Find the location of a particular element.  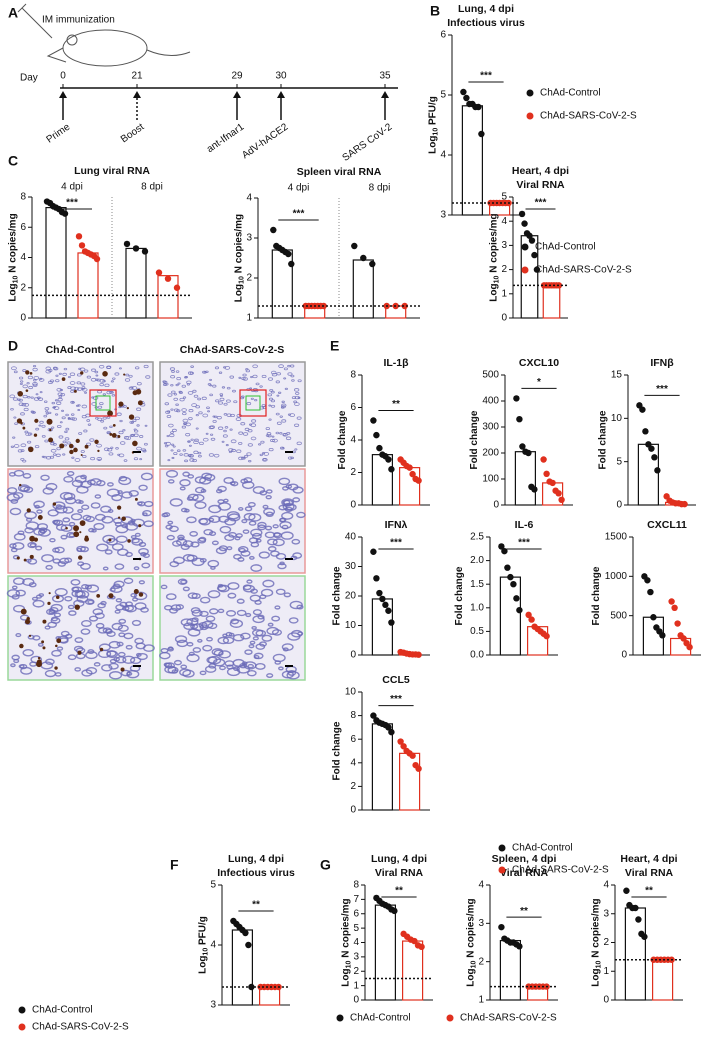

panel-label: C is located at coordinates (13, 161).